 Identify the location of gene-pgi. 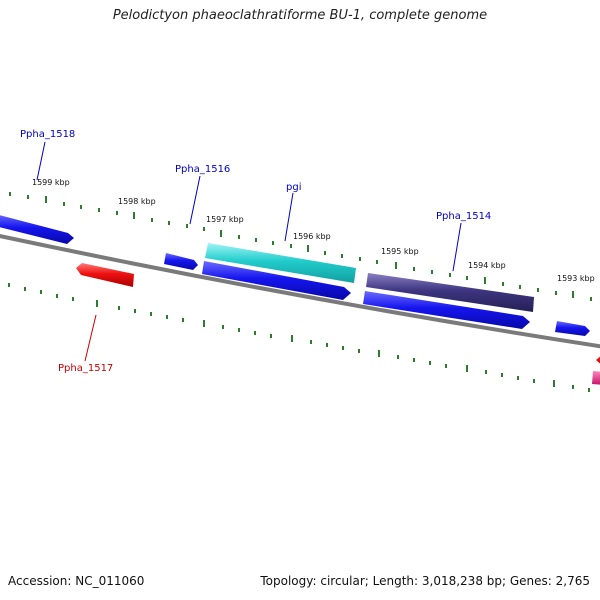
(280, 263).